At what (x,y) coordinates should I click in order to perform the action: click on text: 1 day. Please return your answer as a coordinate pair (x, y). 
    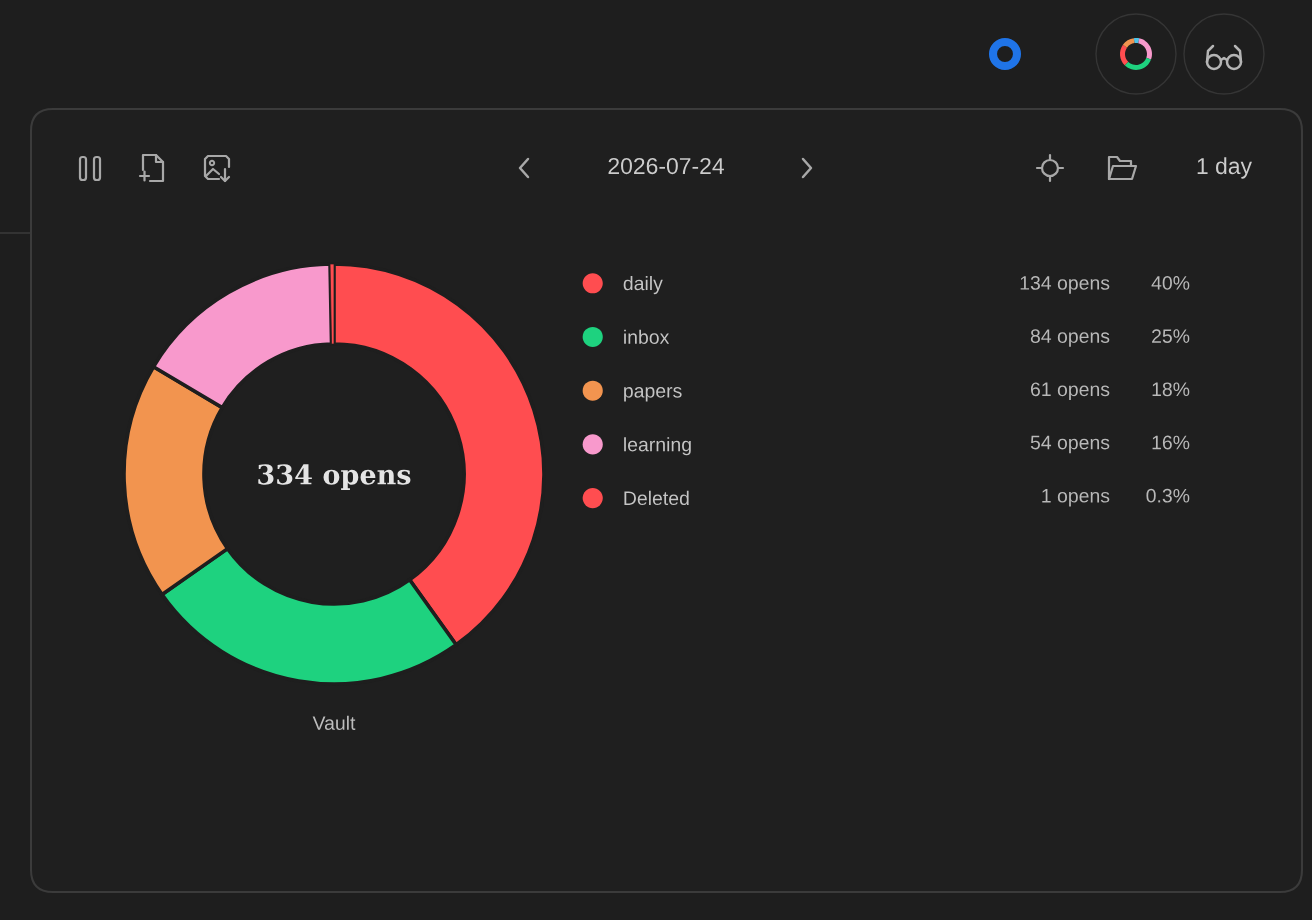
    Looking at the image, I should click on (1224, 168).